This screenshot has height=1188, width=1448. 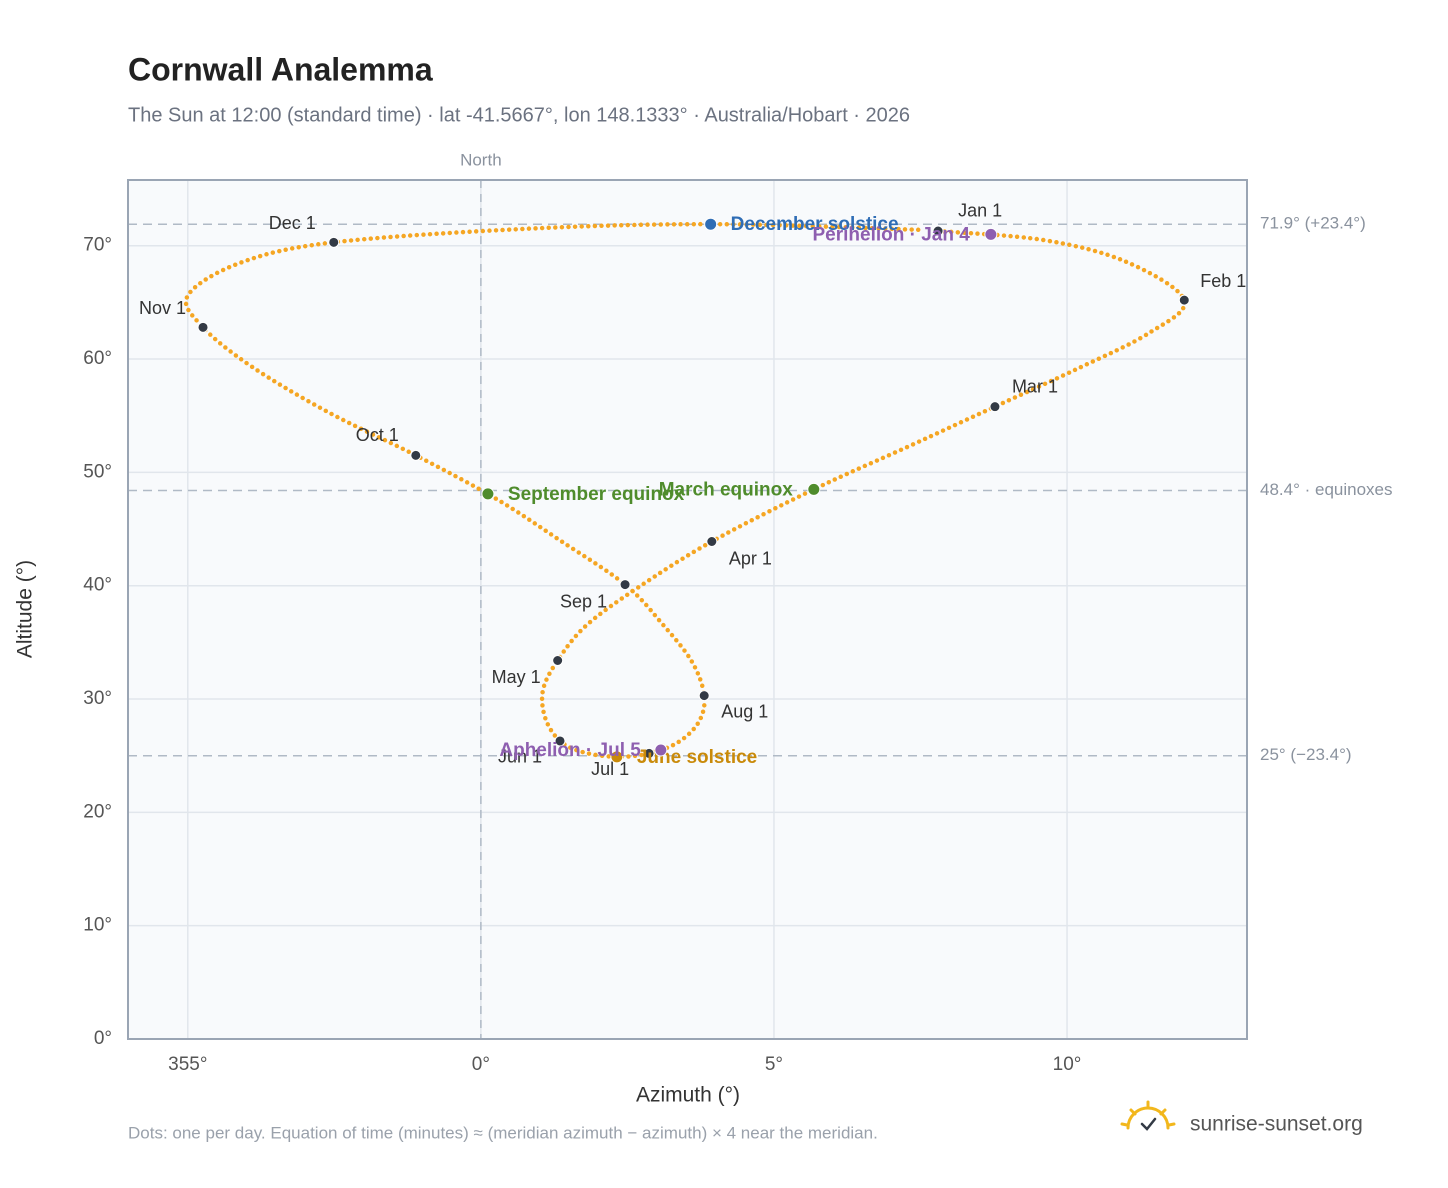 I want to click on month-label: May 1, so click(x=516, y=677).